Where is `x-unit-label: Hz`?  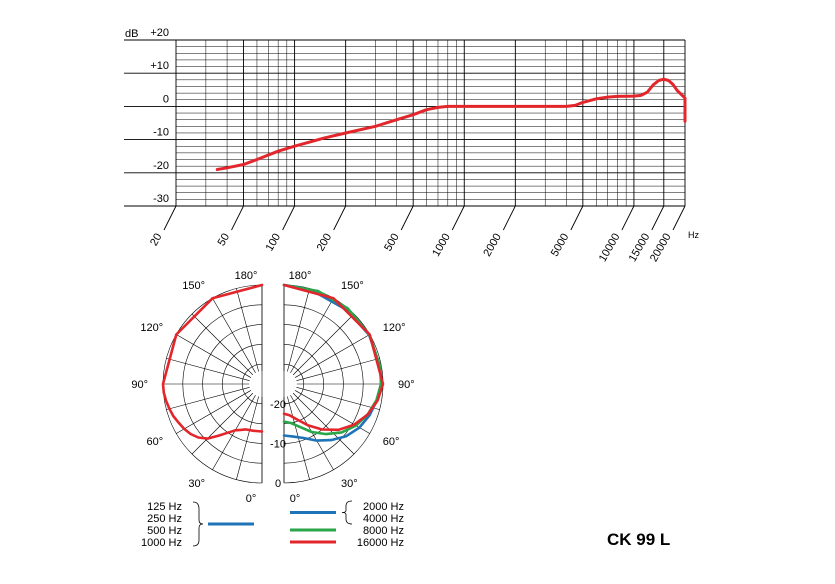 x-unit-label: Hz is located at coordinates (693, 235).